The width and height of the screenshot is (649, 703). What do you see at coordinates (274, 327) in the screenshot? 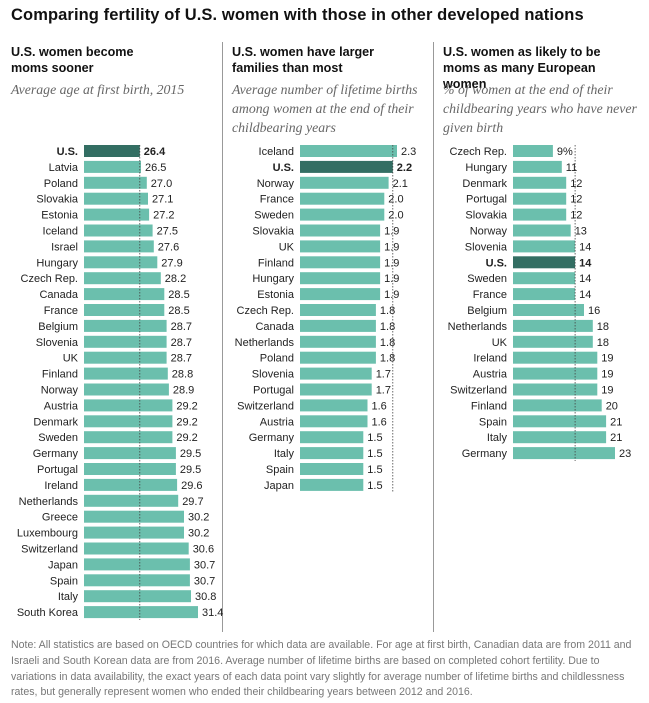
I see `category-label: Canada` at bounding box center [274, 327].